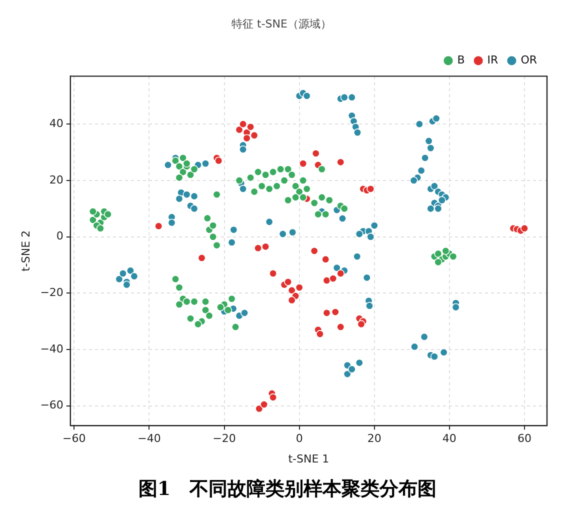 This screenshot has width=575, height=523. I want to click on x-tick-label: 60, so click(524, 439).